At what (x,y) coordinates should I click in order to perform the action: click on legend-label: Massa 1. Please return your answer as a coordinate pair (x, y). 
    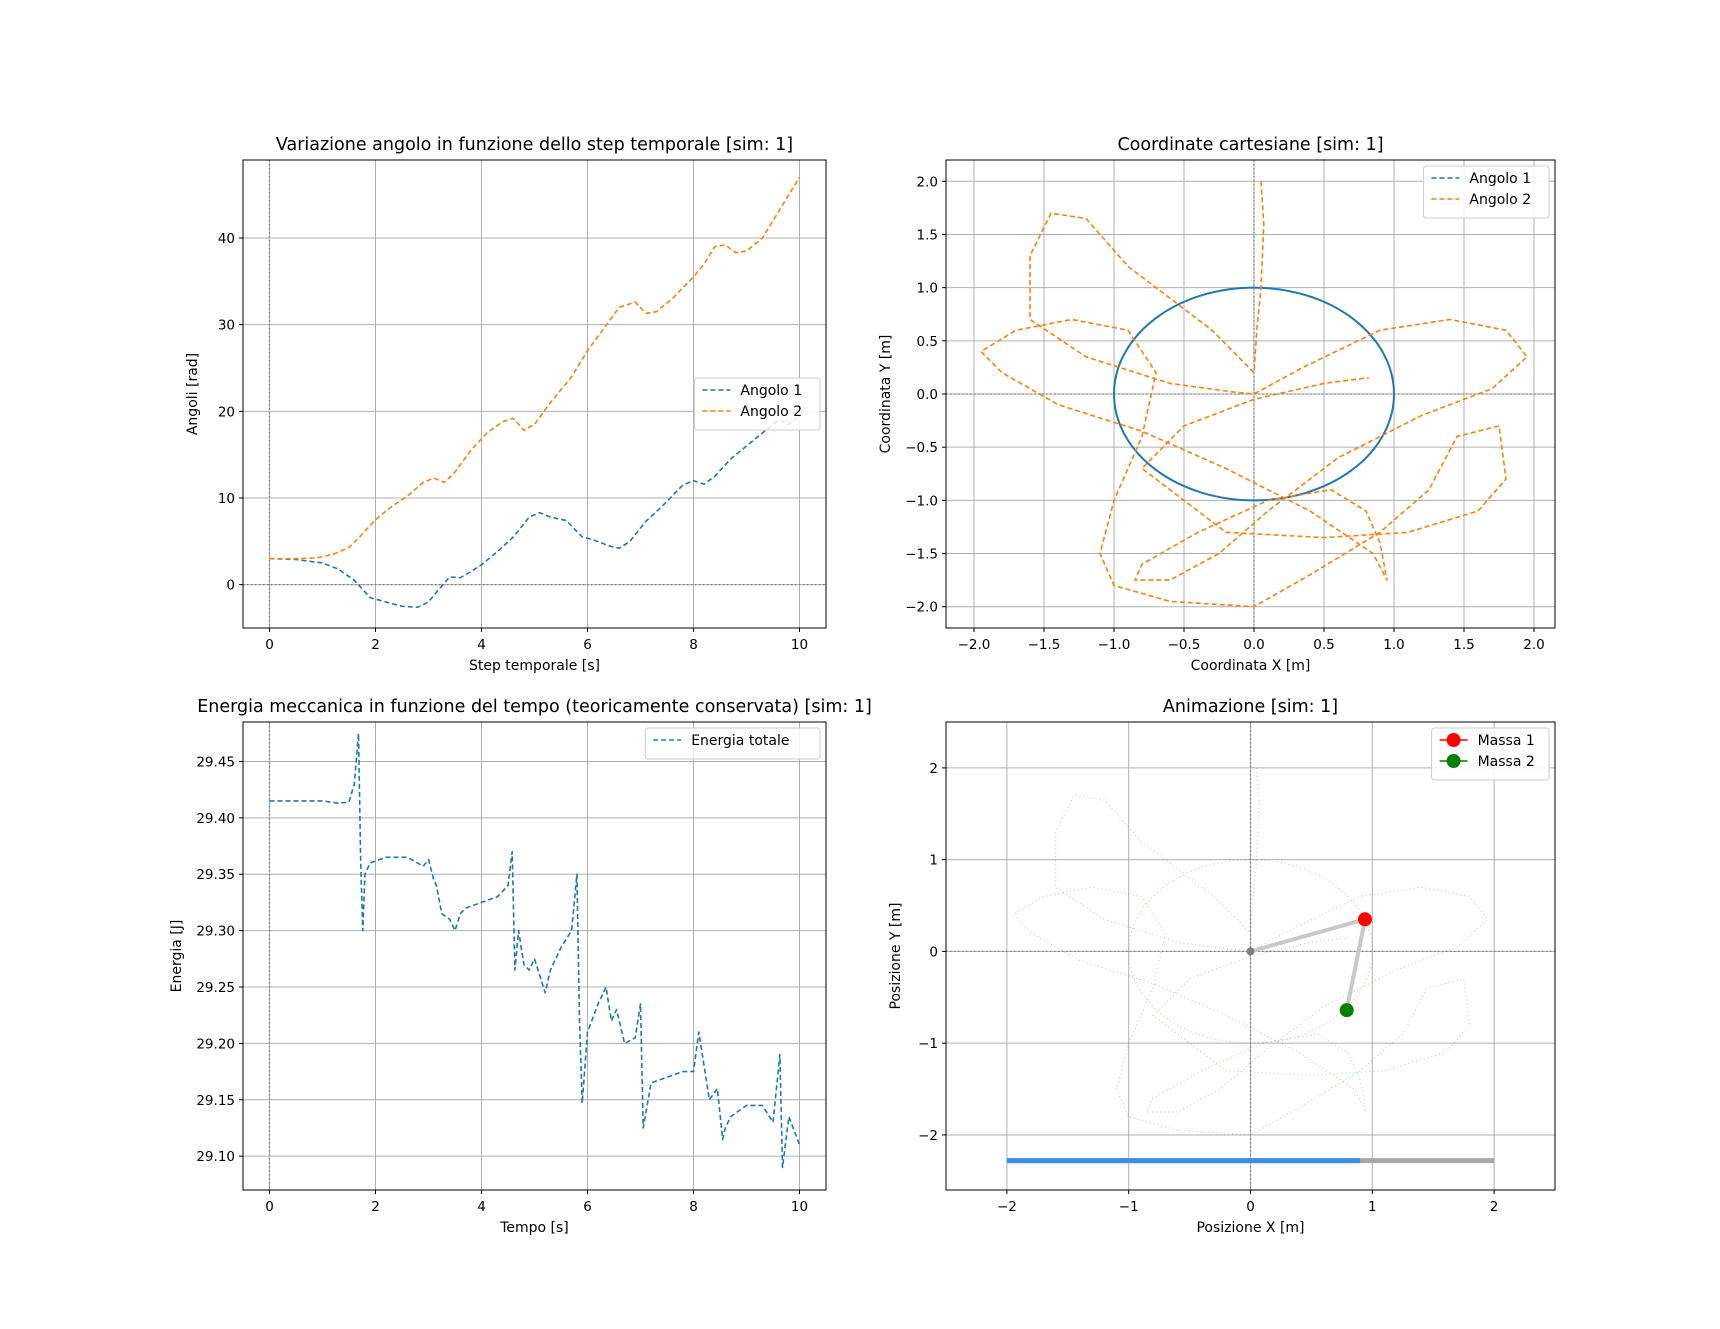
    Looking at the image, I should click on (1506, 741).